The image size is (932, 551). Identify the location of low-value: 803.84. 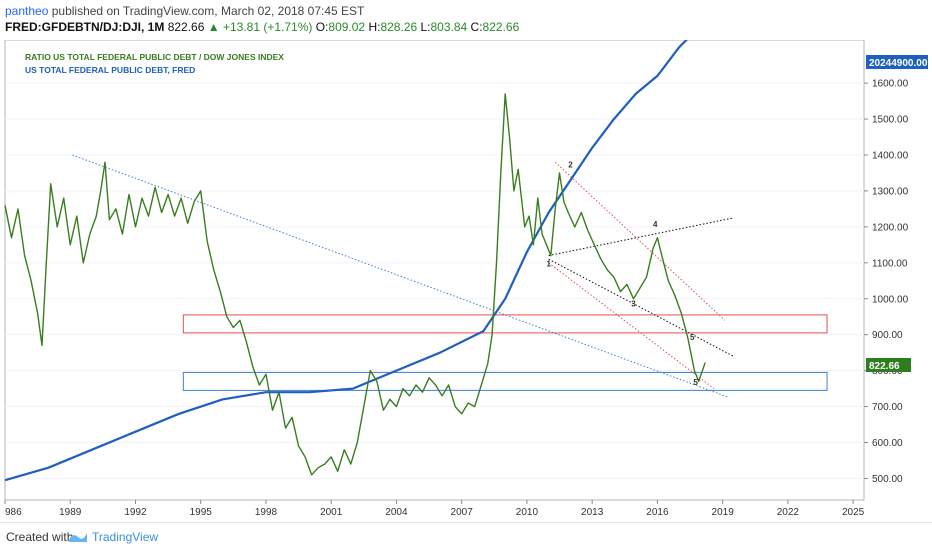
(449, 27).